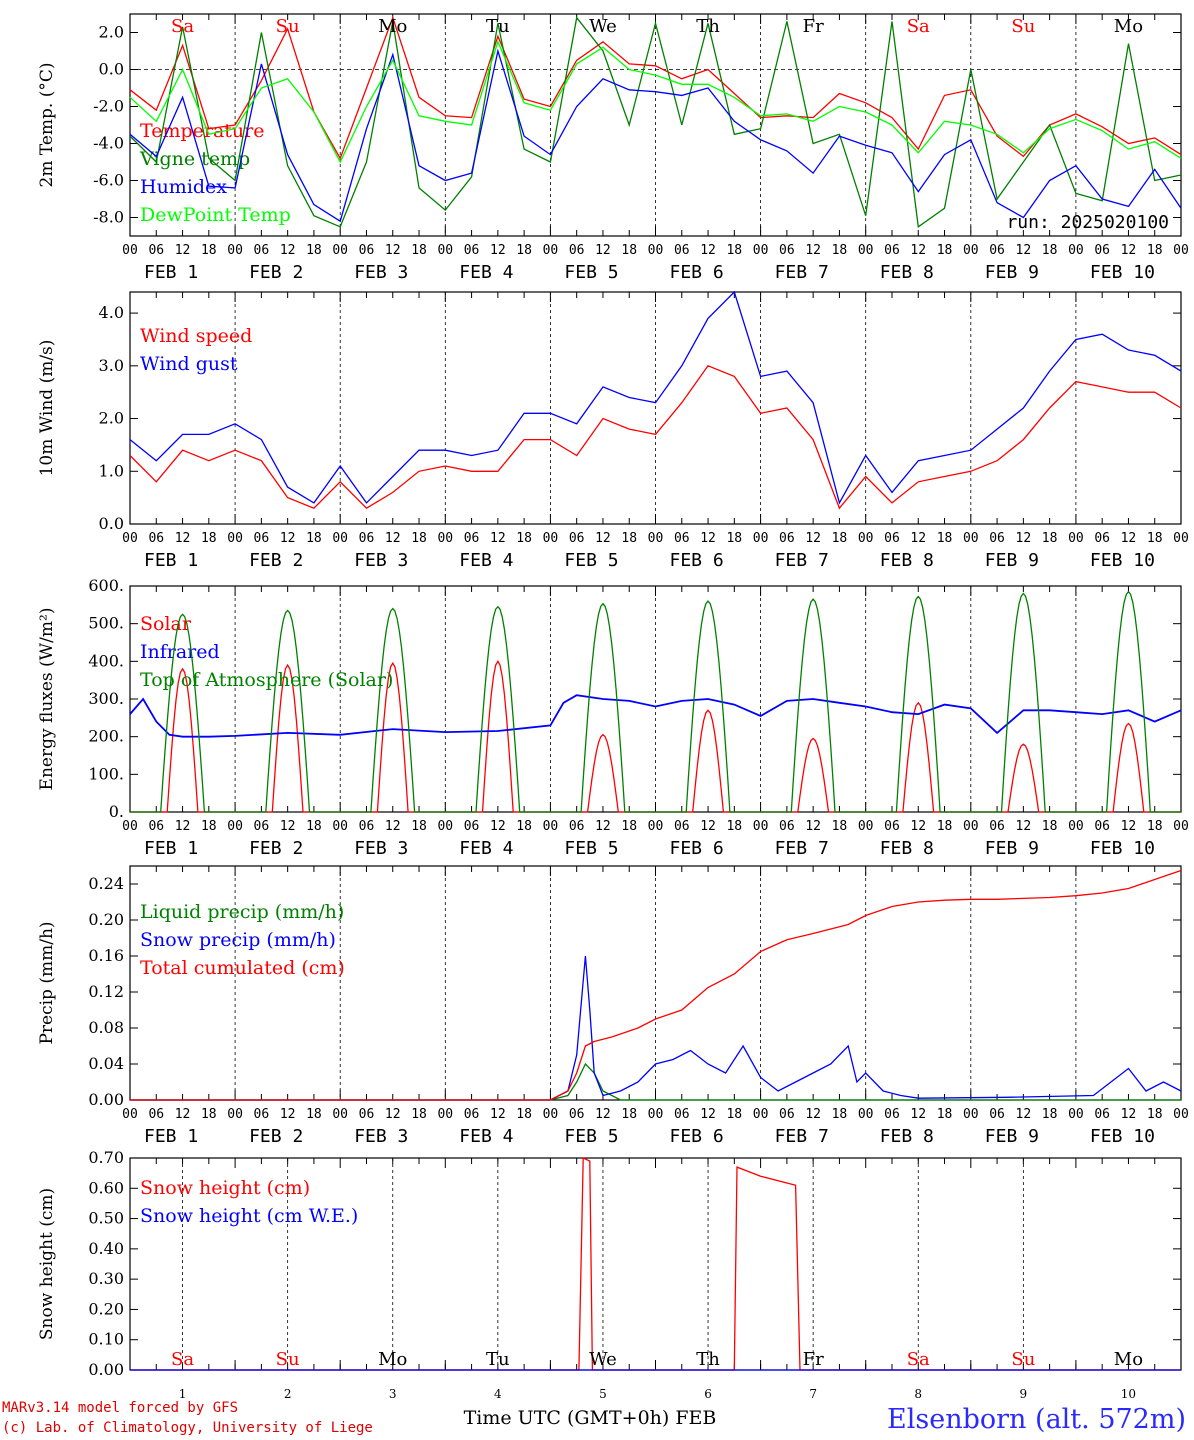 The width and height of the screenshot is (1194, 1440). Describe the element at coordinates (106, 919) in the screenshot. I see `y-tick-label: 0.20` at that location.